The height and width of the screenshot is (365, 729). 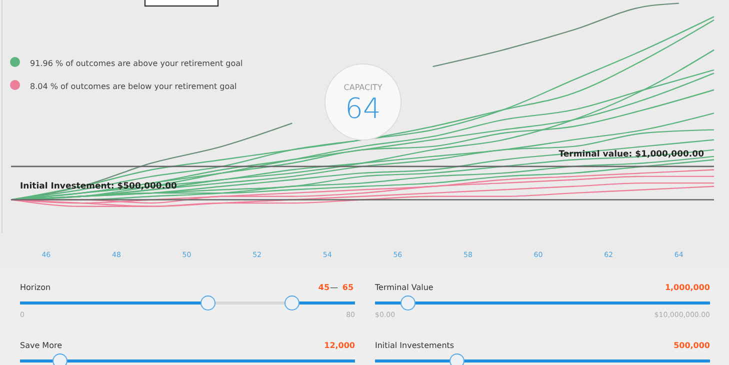 What do you see at coordinates (133, 86) in the screenshot?
I see `annotation: 8.04 % of outcomes are below your retirement goal` at bounding box center [133, 86].